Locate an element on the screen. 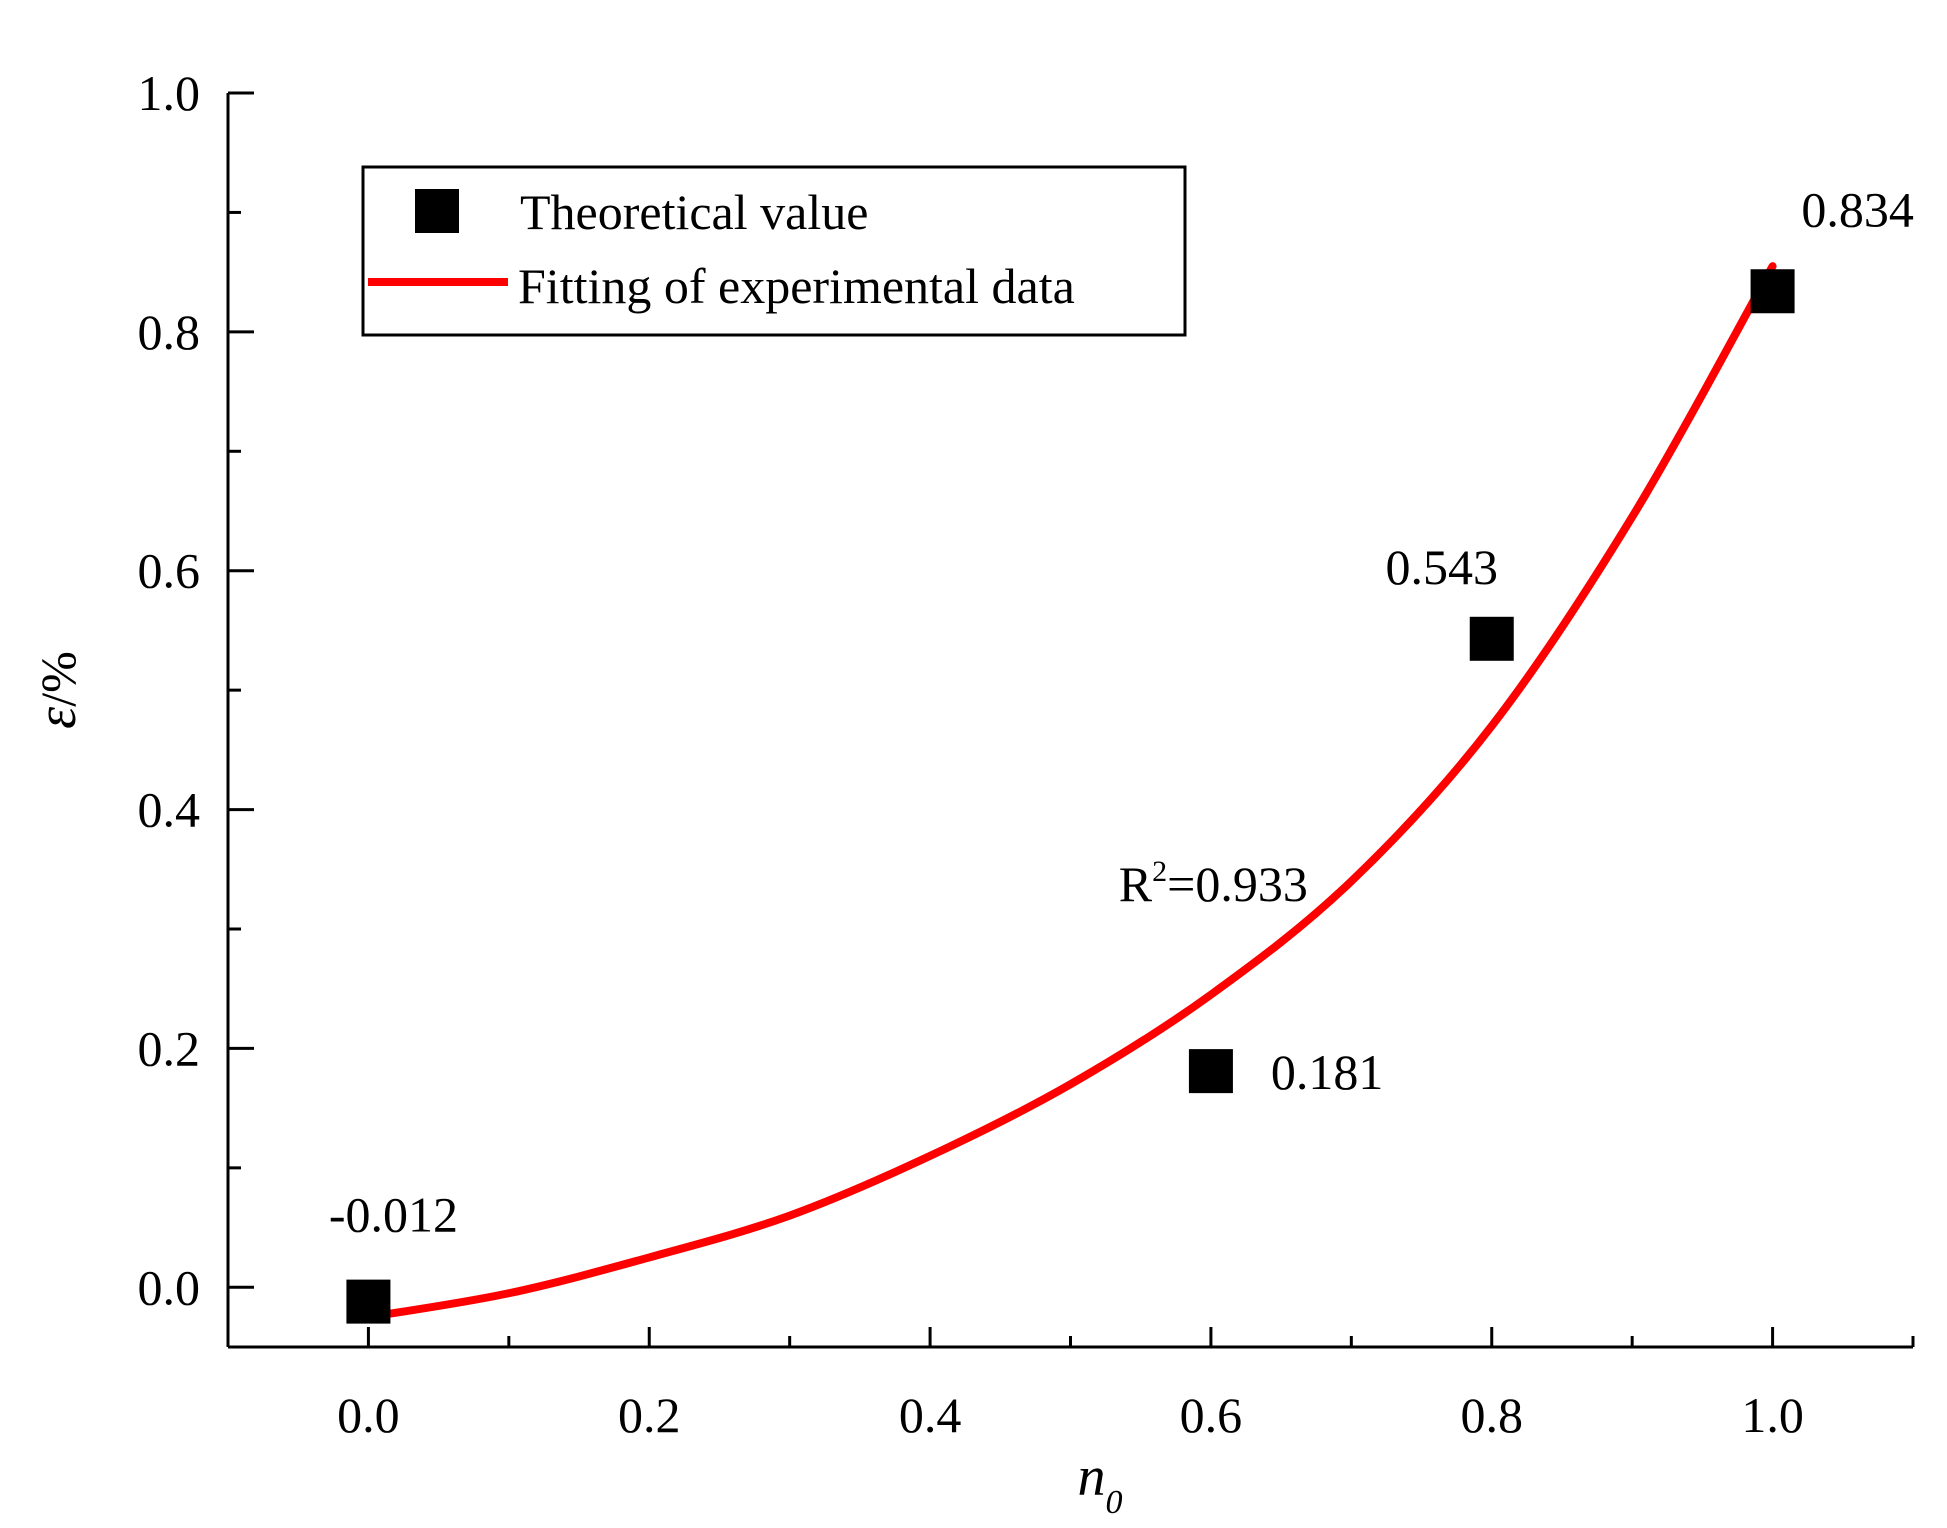 The height and width of the screenshot is (1528, 1947). x-axis-title: n0 is located at coordinates (1100, 1483).